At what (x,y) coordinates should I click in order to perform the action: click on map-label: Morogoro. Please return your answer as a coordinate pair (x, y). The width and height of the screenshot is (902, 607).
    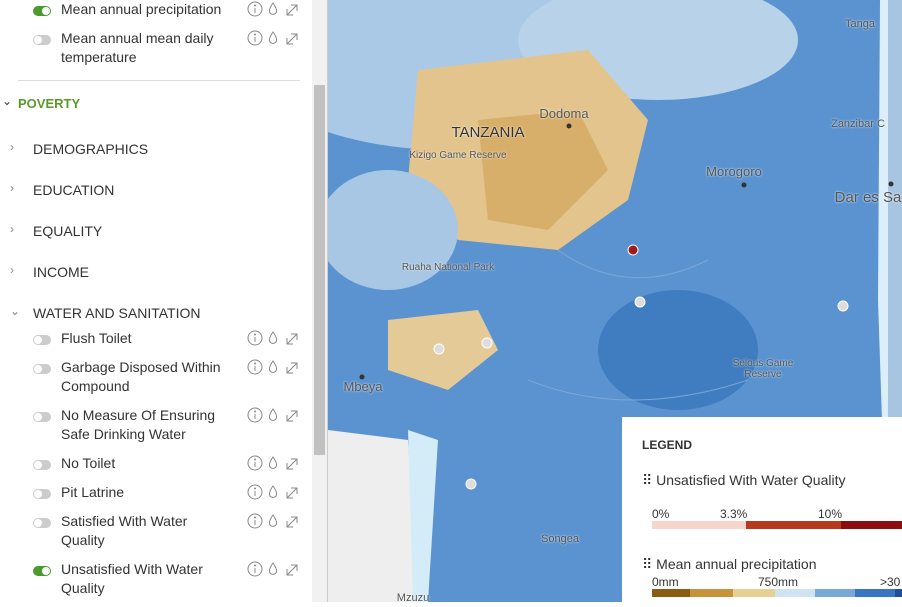
    Looking at the image, I should click on (734, 171).